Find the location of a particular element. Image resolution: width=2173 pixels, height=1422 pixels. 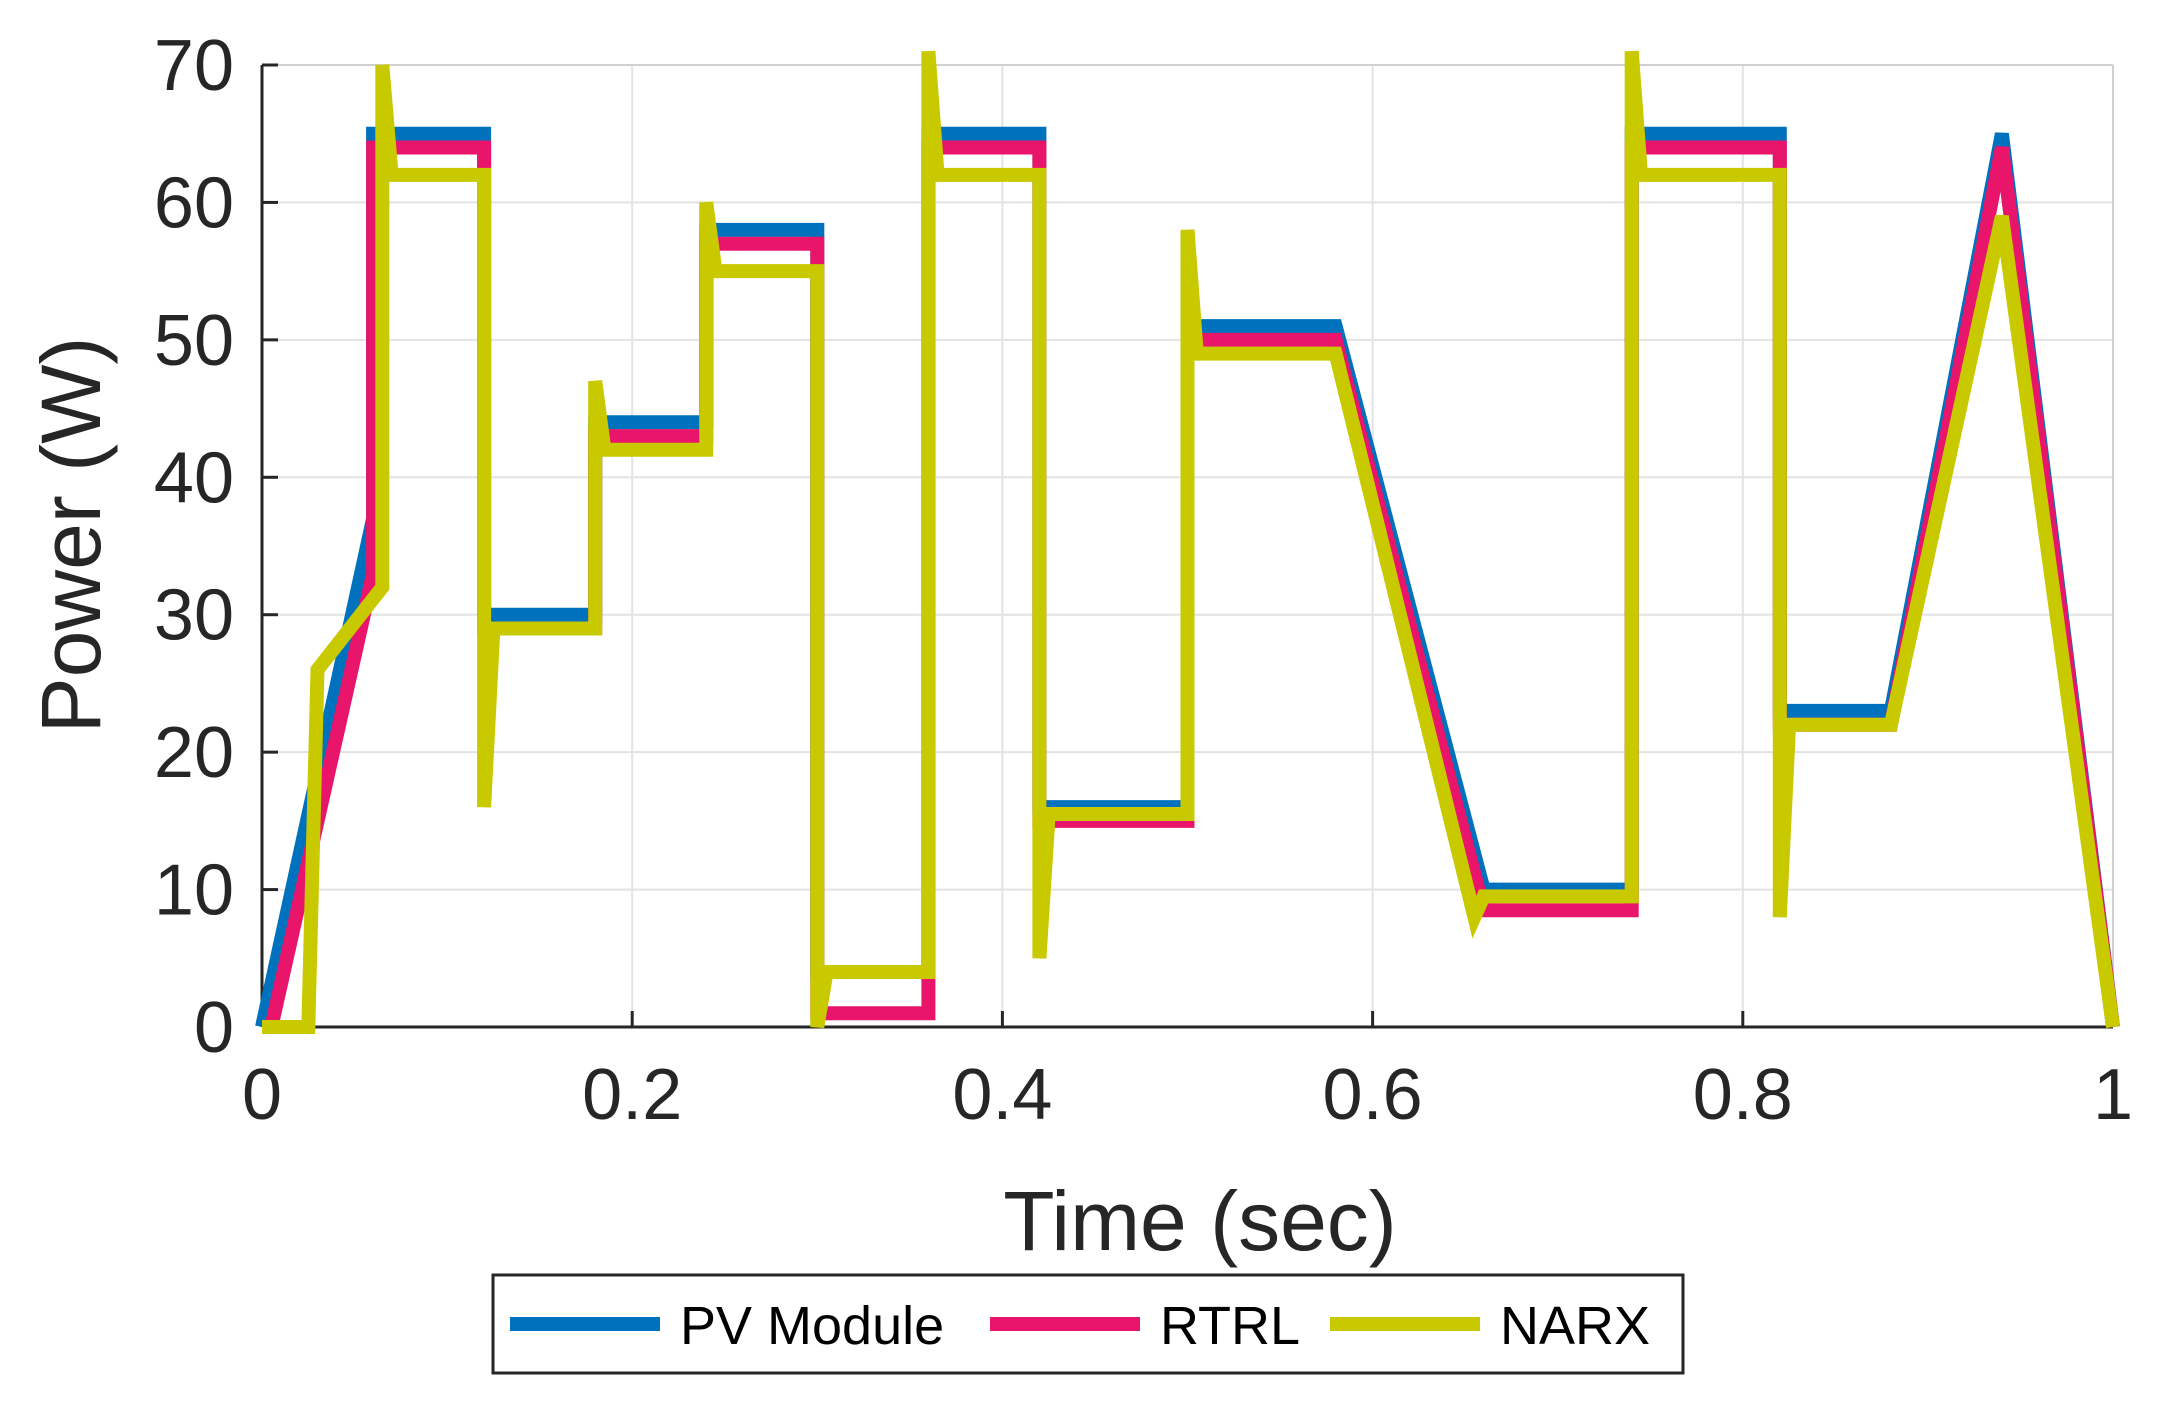

x-tick-label: 0.2 is located at coordinates (632, 1095).